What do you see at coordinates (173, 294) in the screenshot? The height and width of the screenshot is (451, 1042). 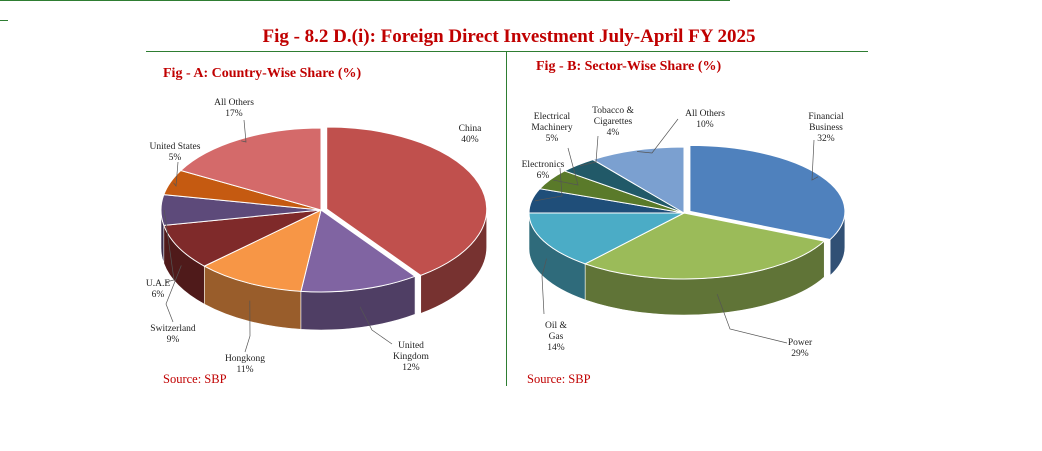 I see `leader-line-switzerland` at bounding box center [173, 294].